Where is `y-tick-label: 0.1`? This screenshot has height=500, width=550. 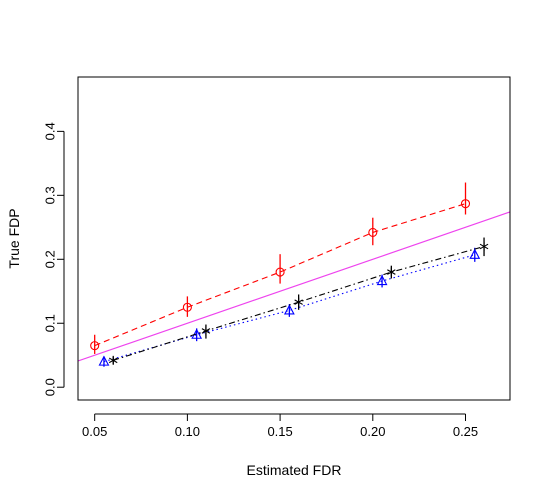
y-tick-label: 0.1 is located at coordinates (50, 323).